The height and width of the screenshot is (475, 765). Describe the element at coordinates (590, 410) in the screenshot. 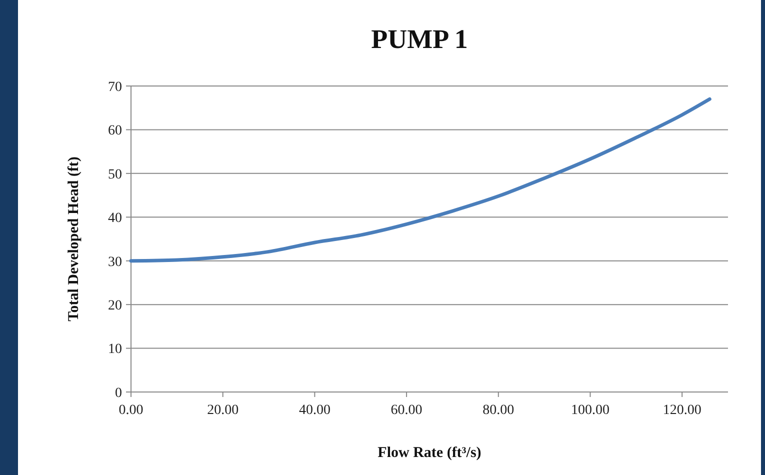

I see `x-tick-label: 100.00` at that location.